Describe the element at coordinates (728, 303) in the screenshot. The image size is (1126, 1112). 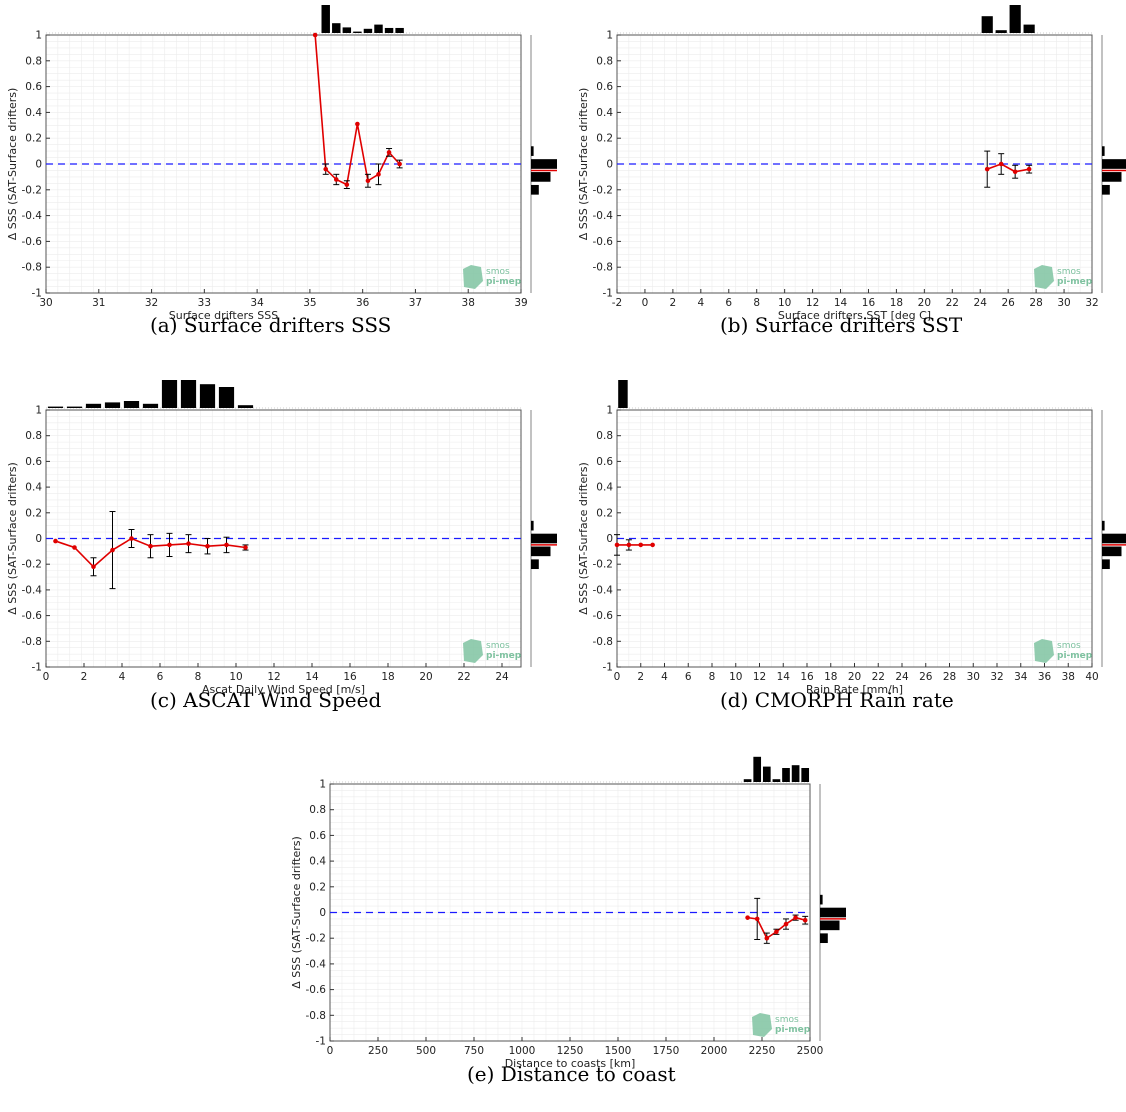
I see `x-tick-label: 6` at that location.